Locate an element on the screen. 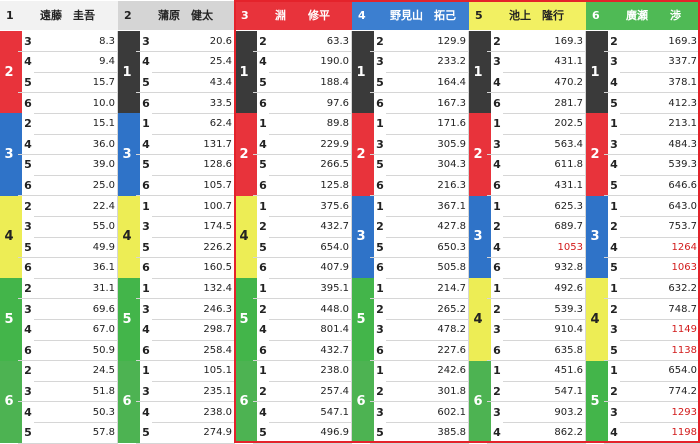 This screenshot has width=700, height=444. odds-value: 1264 is located at coordinates (684, 247).